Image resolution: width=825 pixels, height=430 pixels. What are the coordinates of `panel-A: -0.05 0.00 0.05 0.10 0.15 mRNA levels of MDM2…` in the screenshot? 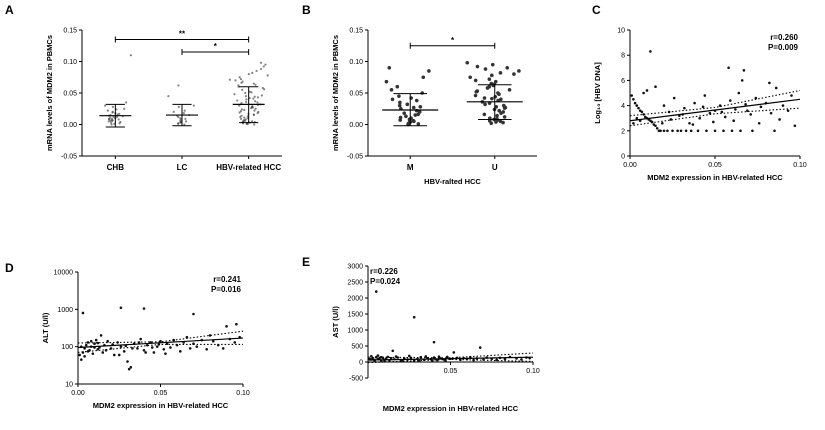 It's located at (163, 100).